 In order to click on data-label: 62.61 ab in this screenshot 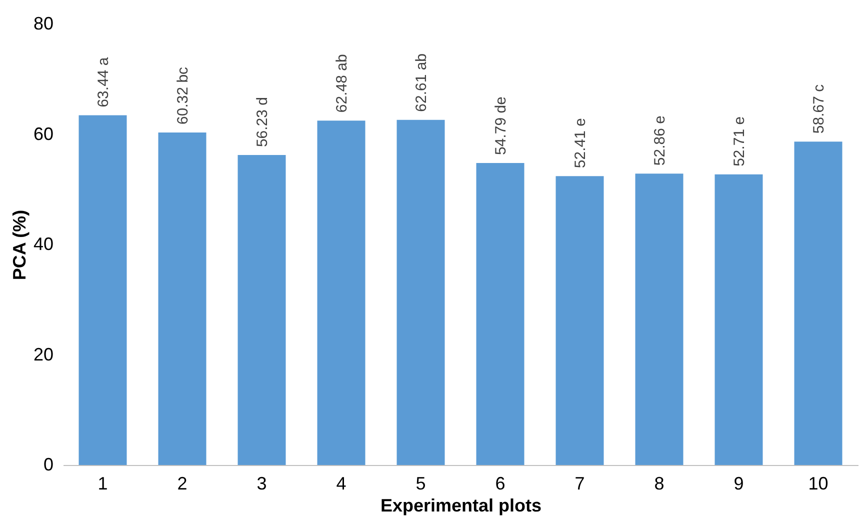, I will do `click(421, 82)`.